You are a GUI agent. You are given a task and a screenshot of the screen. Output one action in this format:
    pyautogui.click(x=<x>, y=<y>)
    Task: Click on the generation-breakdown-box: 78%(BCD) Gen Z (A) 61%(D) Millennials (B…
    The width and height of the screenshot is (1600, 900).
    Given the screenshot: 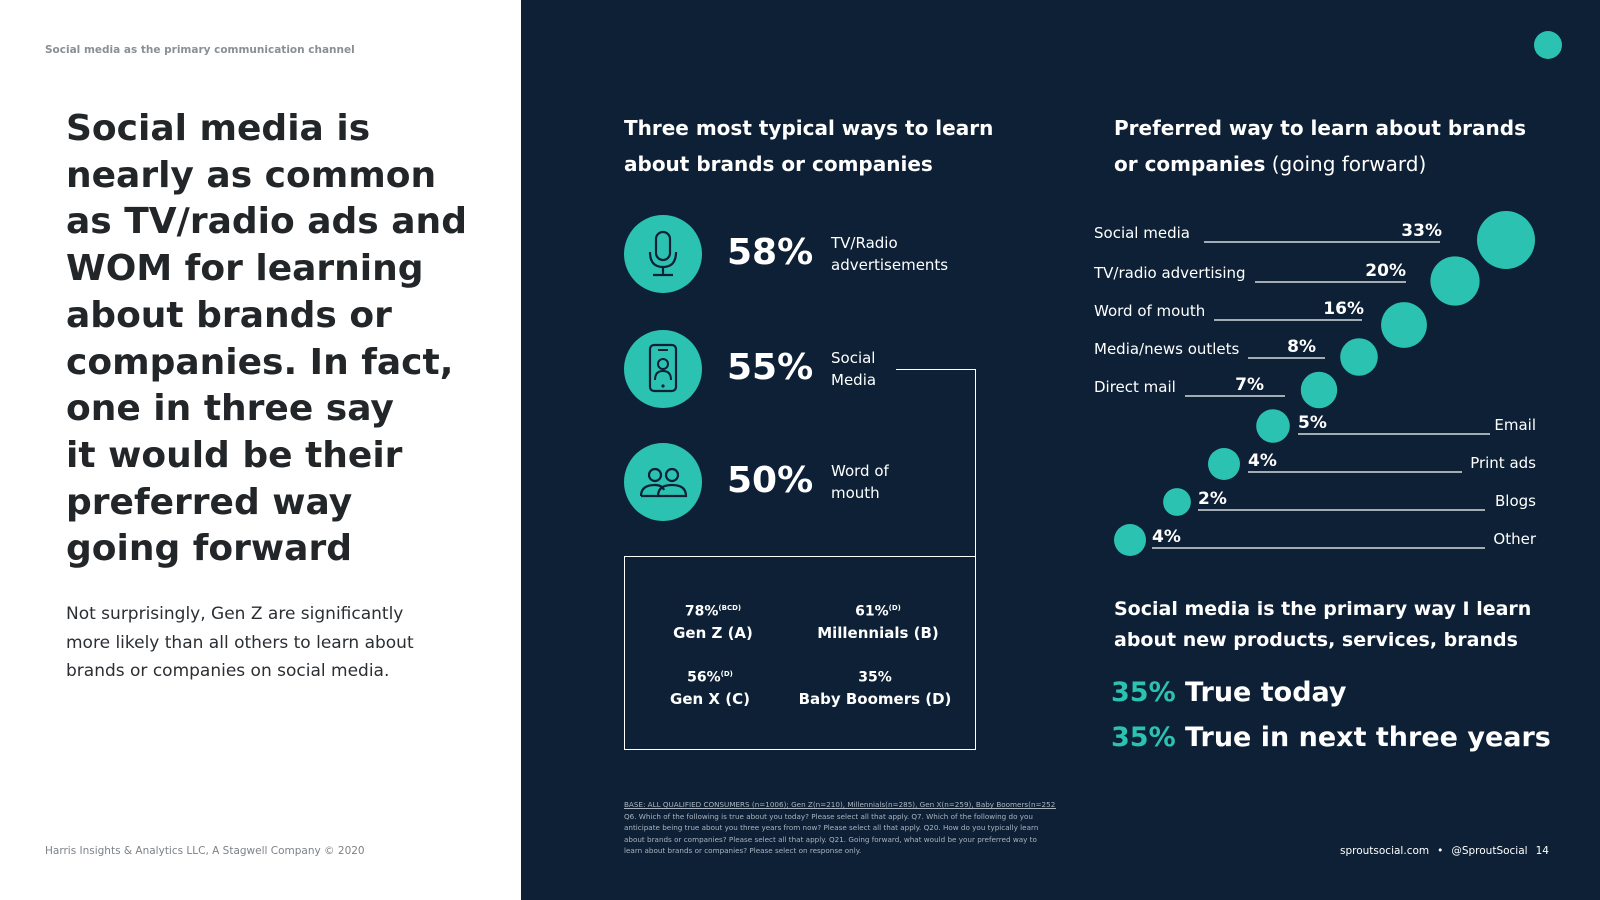 What is the action you would take?
    pyautogui.click(x=800, y=653)
    